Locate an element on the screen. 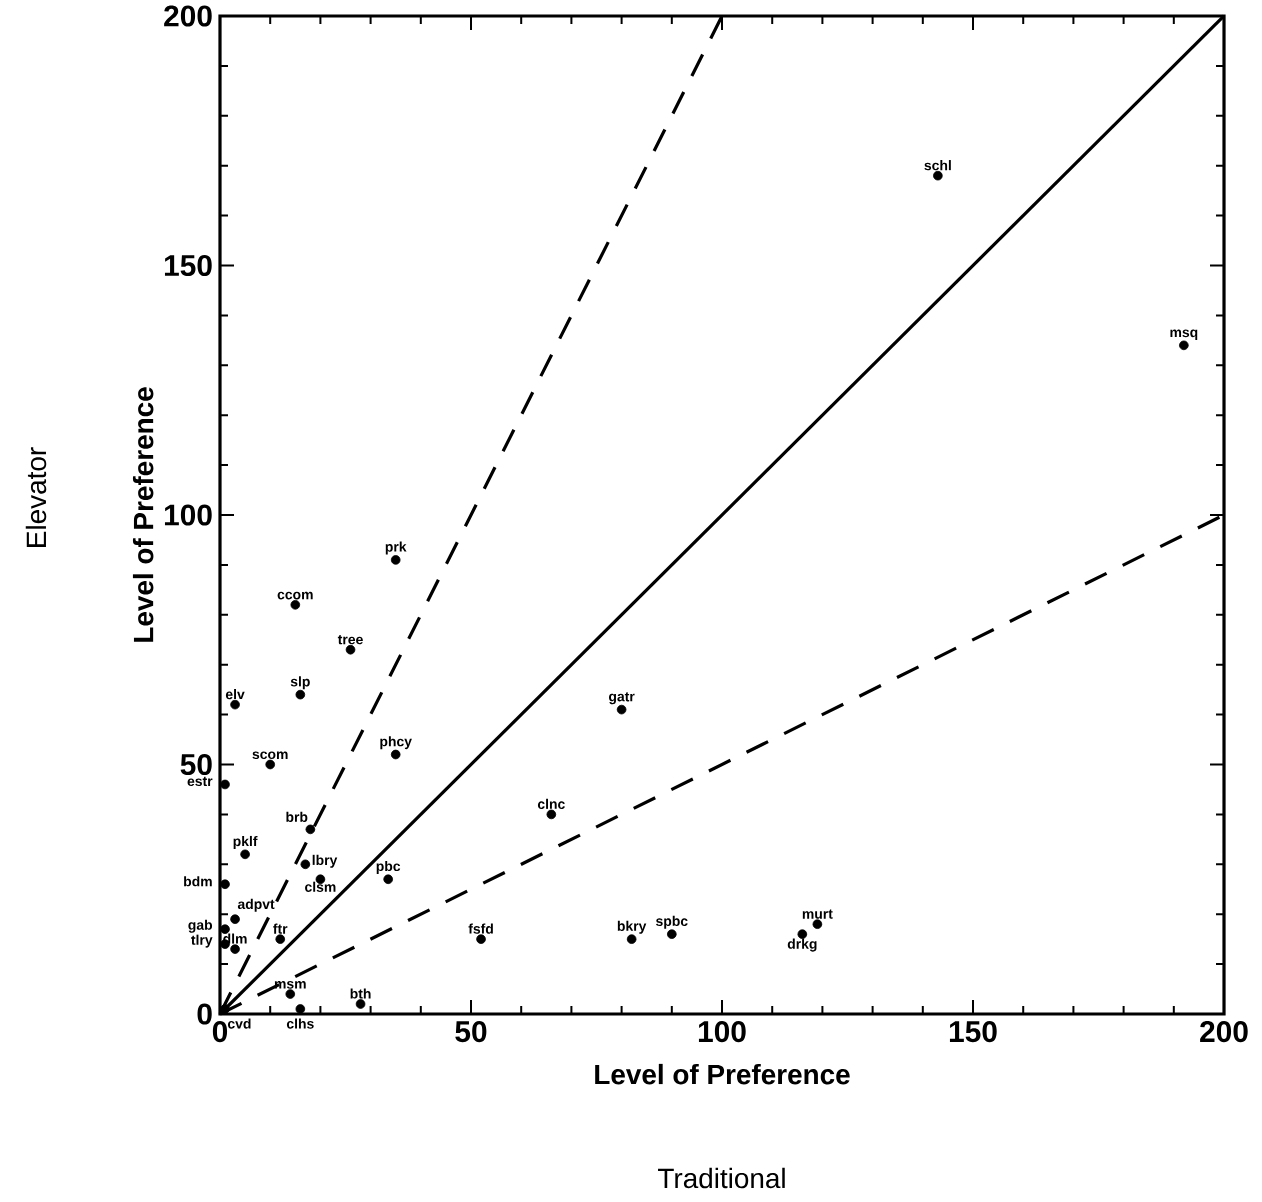 The width and height of the screenshot is (1262, 1202). y-tick-label: 200 is located at coordinates (188, 16).